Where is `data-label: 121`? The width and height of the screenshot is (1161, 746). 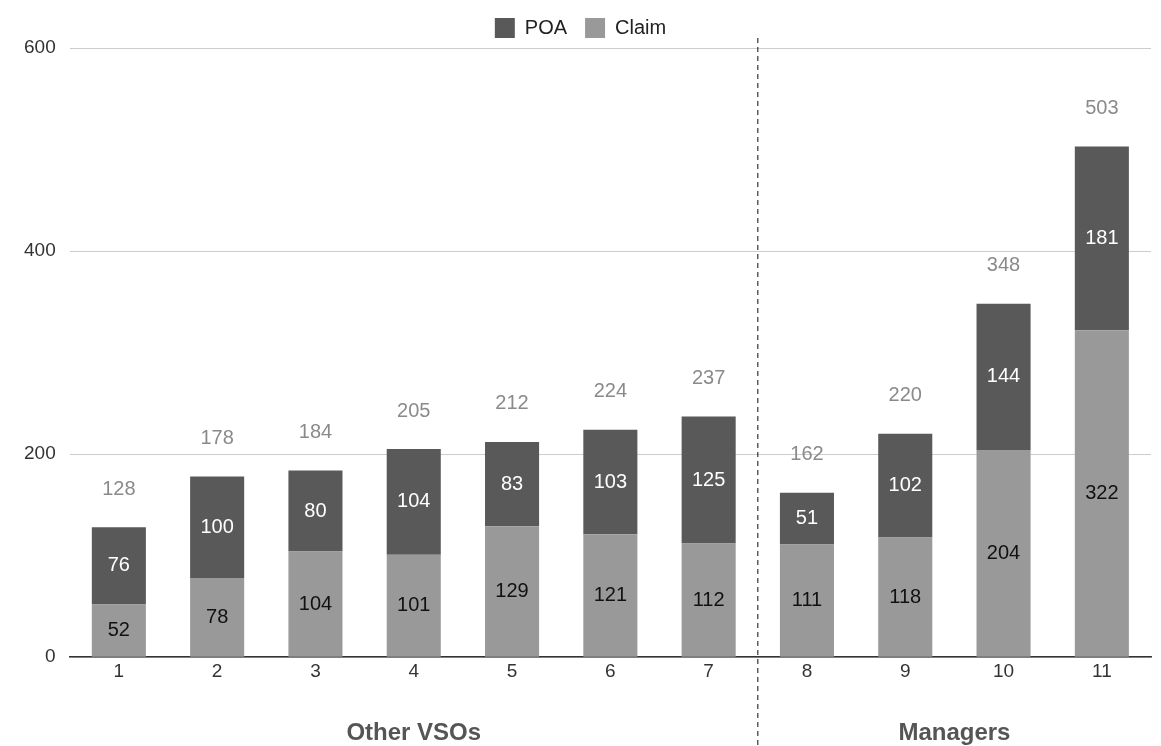 data-label: 121 is located at coordinates (610, 594).